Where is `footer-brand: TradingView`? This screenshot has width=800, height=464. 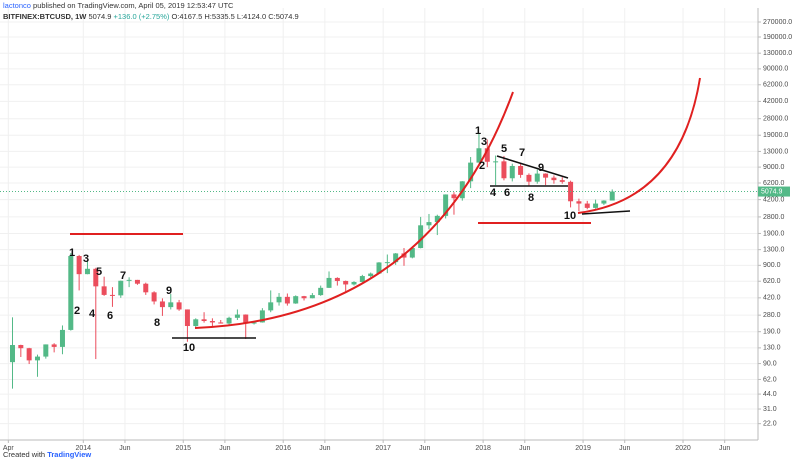 footer-brand: TradingView is located at coordinates (69, 454).